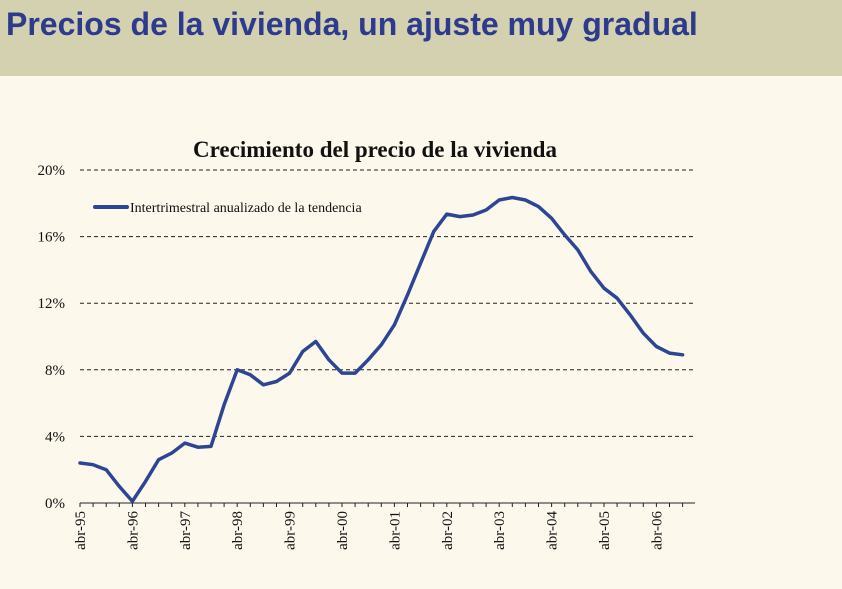  What do you see at coordinates (52, 238) in the screenshot?
I see `y-tick-label: 16%` at bounding box center [52, 238].